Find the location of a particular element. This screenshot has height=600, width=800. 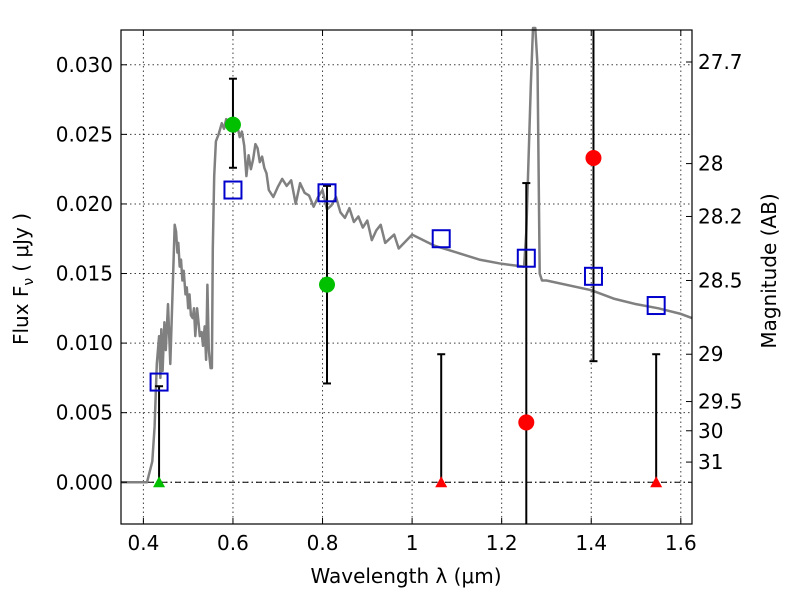

y-tick-label: 0.010 is located at coordinates (84, 343).